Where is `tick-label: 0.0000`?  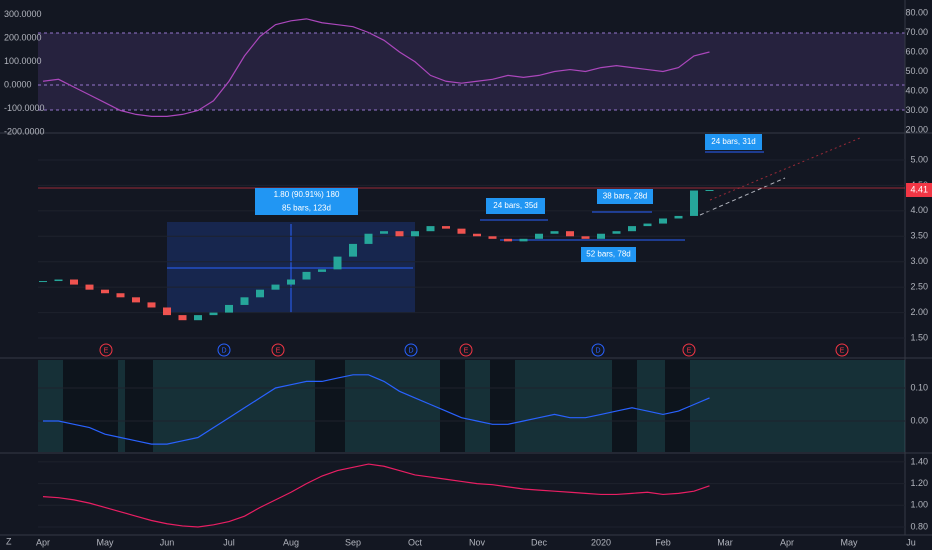
tick-label: 0.0000 is located at coordinates (18, 84).